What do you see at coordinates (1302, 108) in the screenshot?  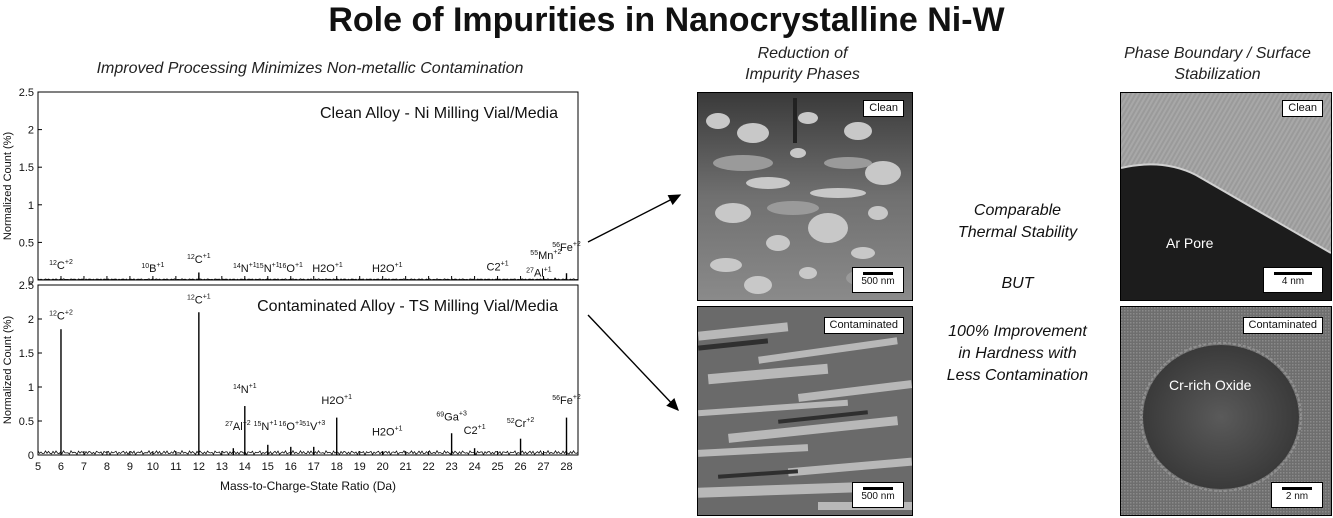 I see `clean-tag: Clean` at bounding box center [1302, 108].